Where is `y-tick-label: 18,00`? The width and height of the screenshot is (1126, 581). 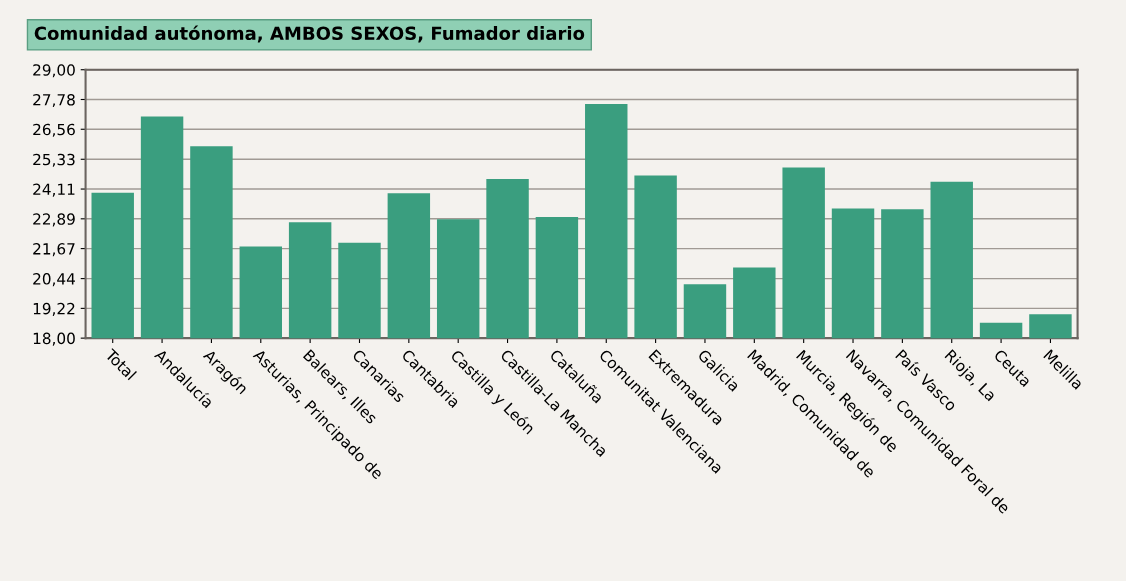 y-tick-label: 18,00 is located at coordinates (54, 339).